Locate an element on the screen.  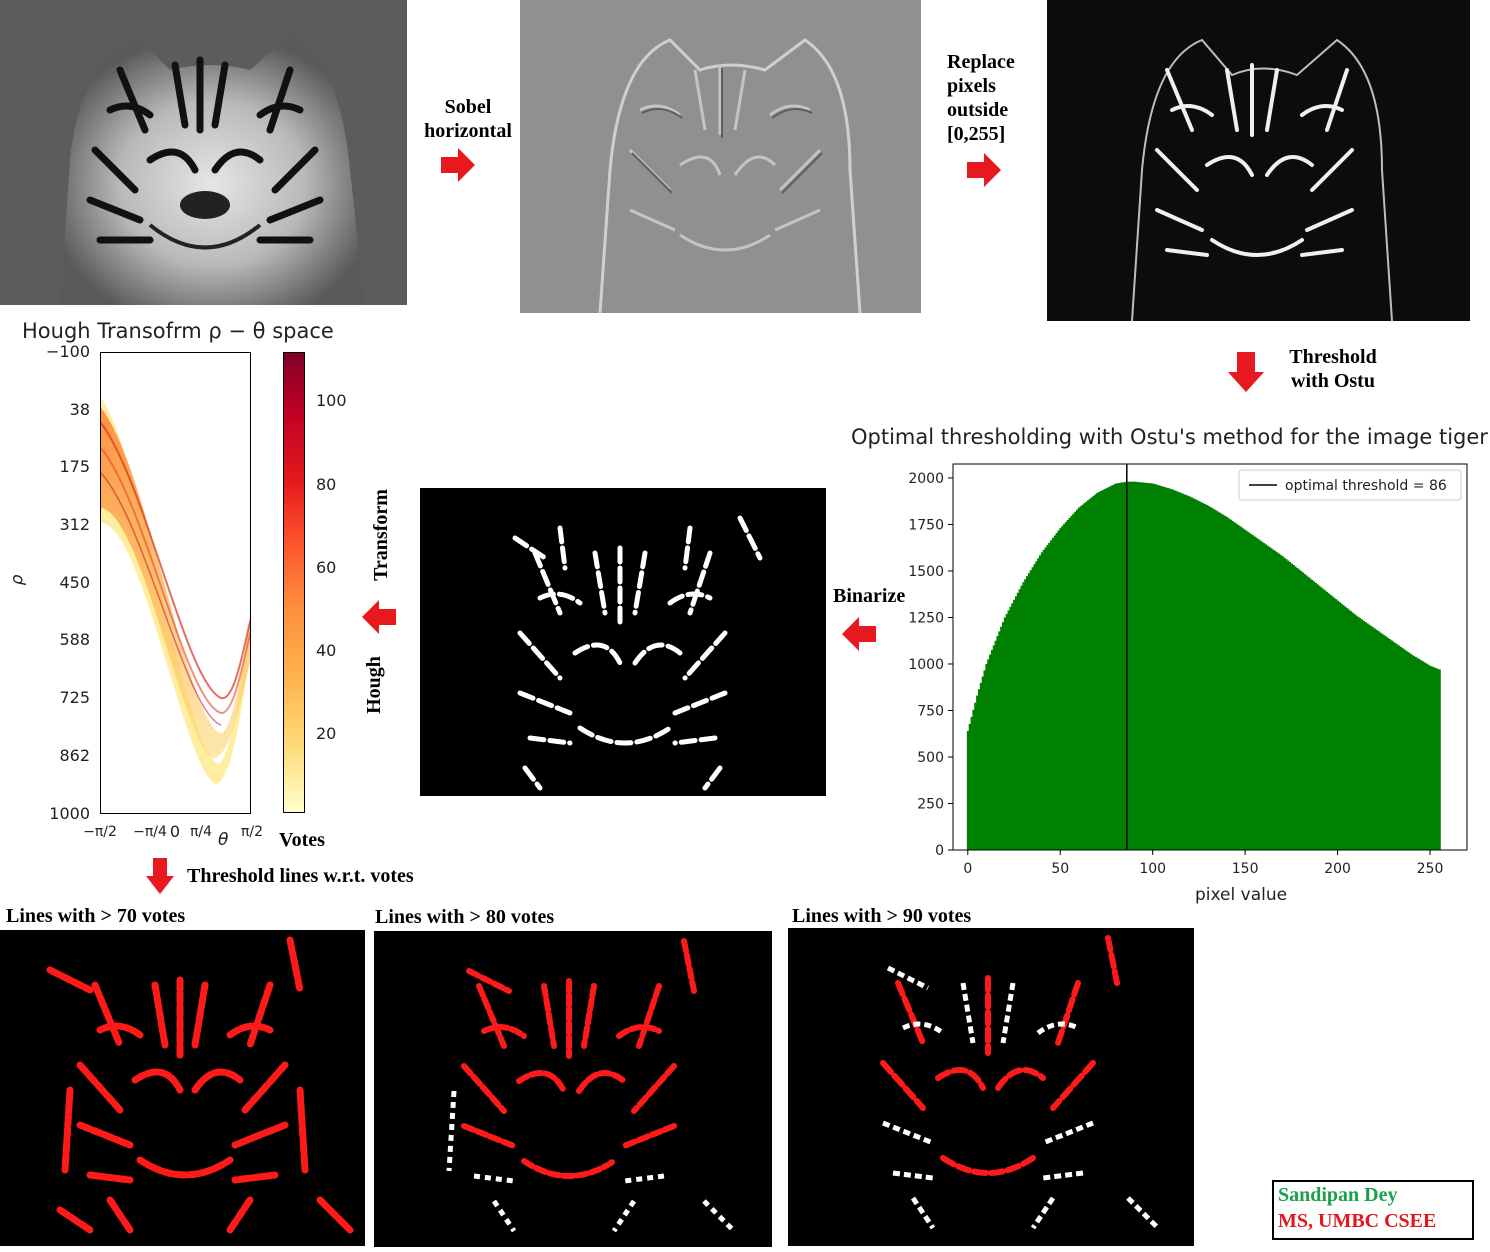
hough-ytick: 450 is located at coordinates (74, 582).